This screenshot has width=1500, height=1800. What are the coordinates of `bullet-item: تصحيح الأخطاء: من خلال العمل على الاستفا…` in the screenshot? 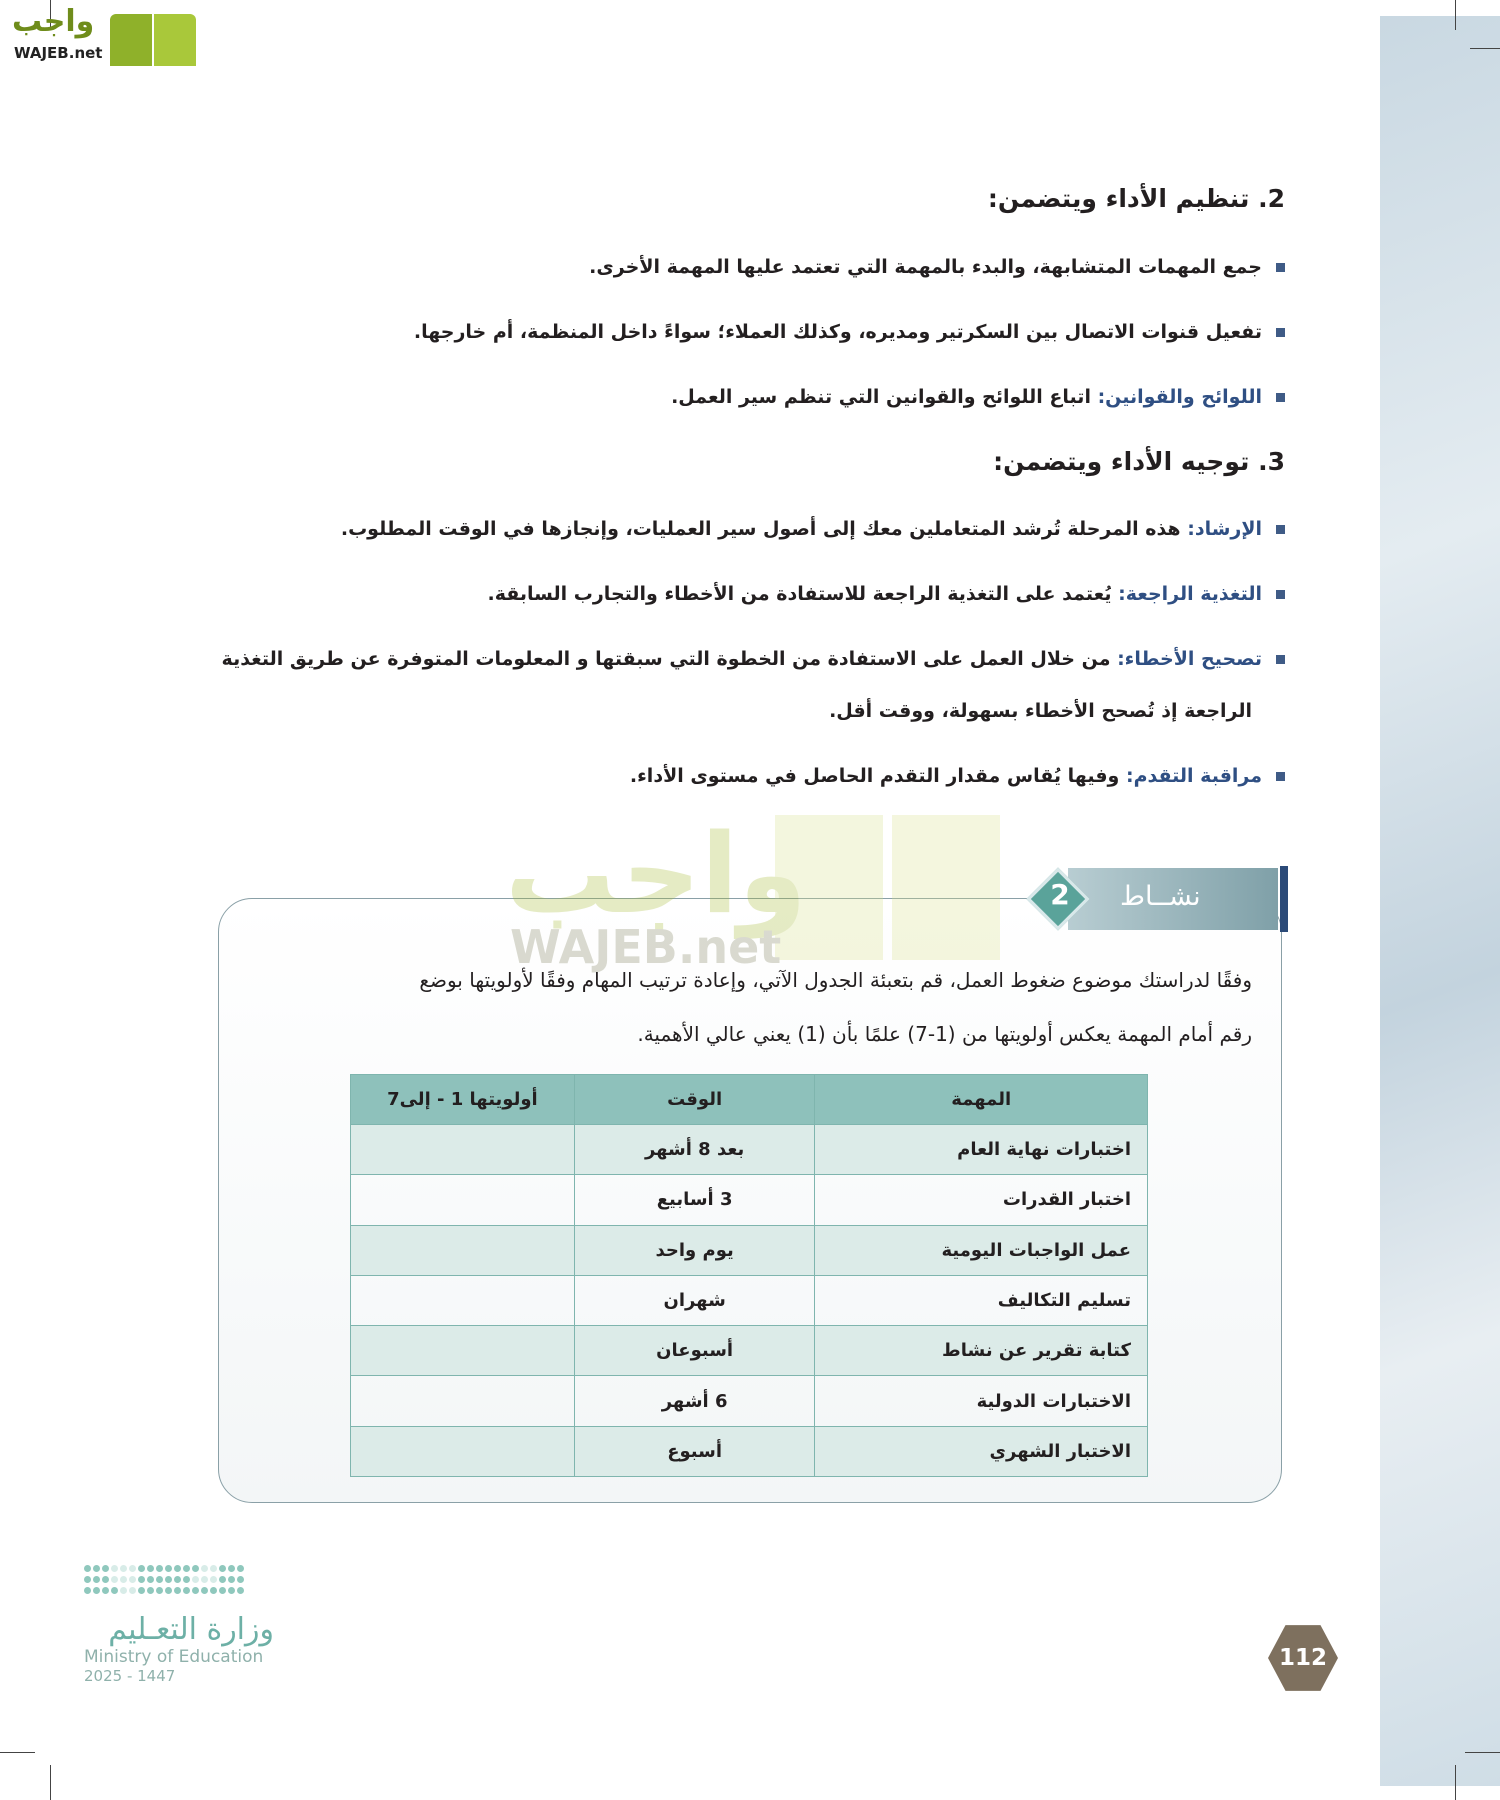 It's located at (753, 659).